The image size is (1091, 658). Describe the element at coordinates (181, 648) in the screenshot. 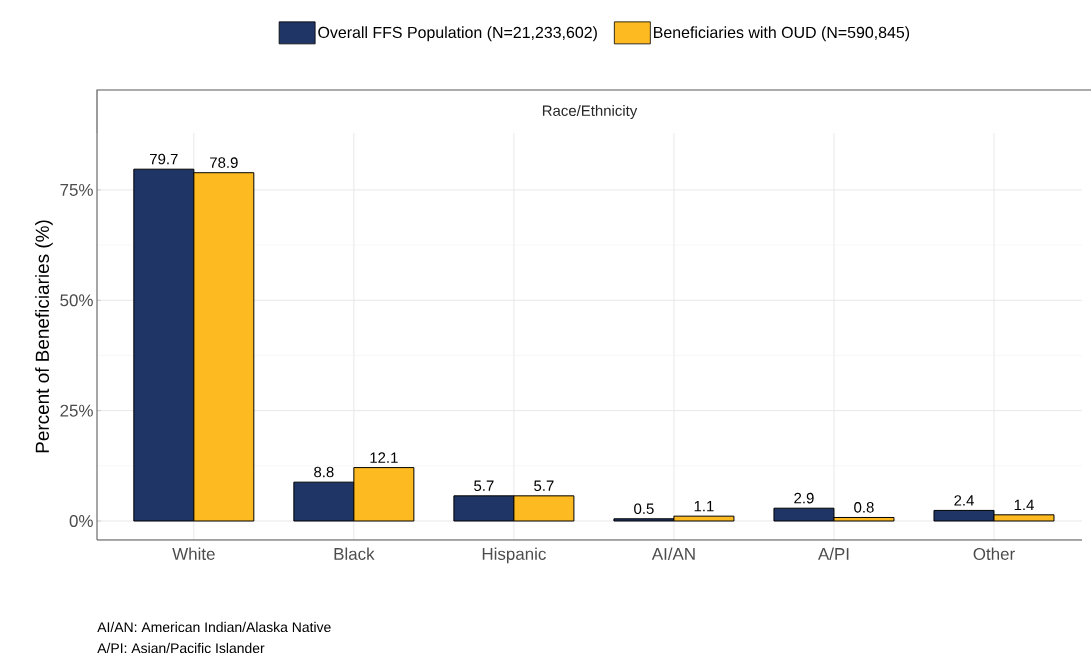

I see `text: A/PI: Asian/Pacific Islander` at that location.